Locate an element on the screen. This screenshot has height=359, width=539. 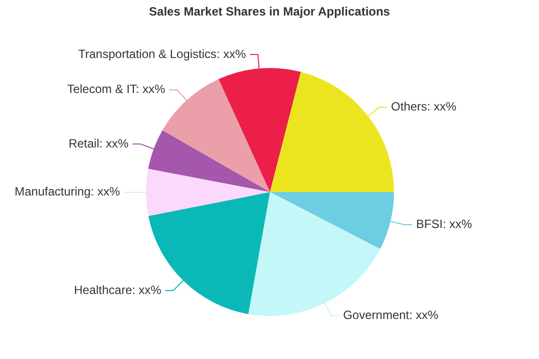
slice-label: Retail: xx% is located at coordinates (98, 143).